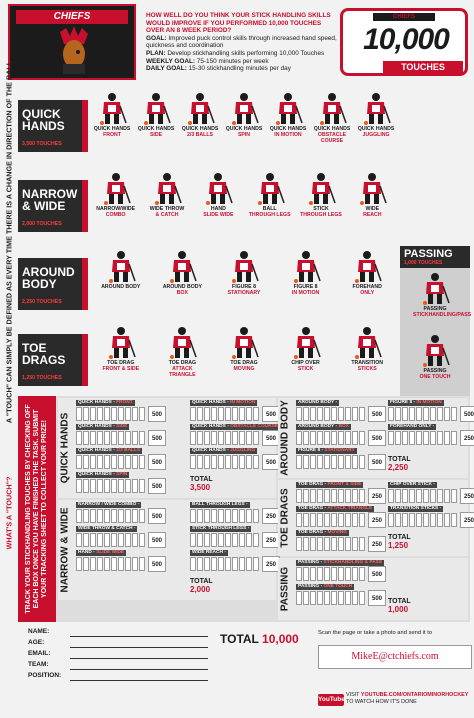 The height and width of the screenshot is (718, 474). Describe the element at coordinates (118, 666) in the screenshot. I see `form-field: TEAM:` at that location.